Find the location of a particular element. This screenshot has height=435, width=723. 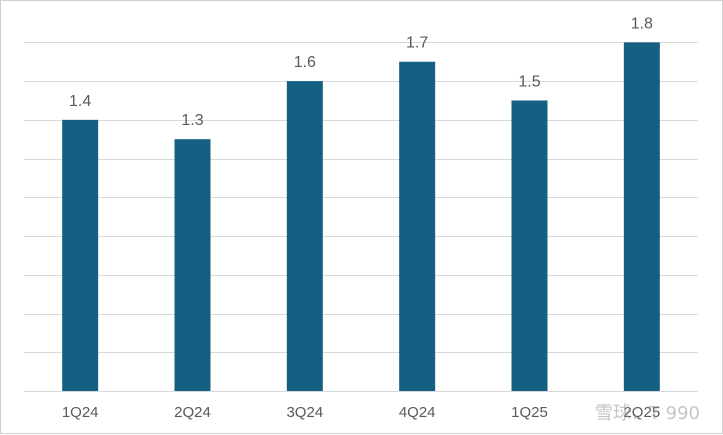

x-tick-label-1Q25: 1Q25 is located at coordinates (529, 412).